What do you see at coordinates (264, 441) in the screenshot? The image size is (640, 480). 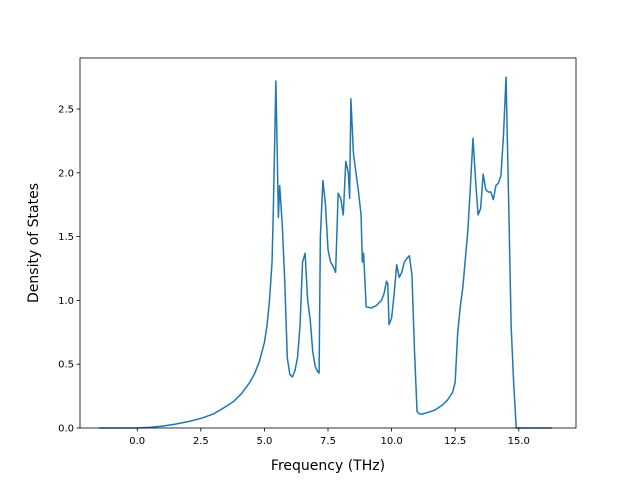 I see `x-tick-label: 5.0` at bounding box center [264, 441].